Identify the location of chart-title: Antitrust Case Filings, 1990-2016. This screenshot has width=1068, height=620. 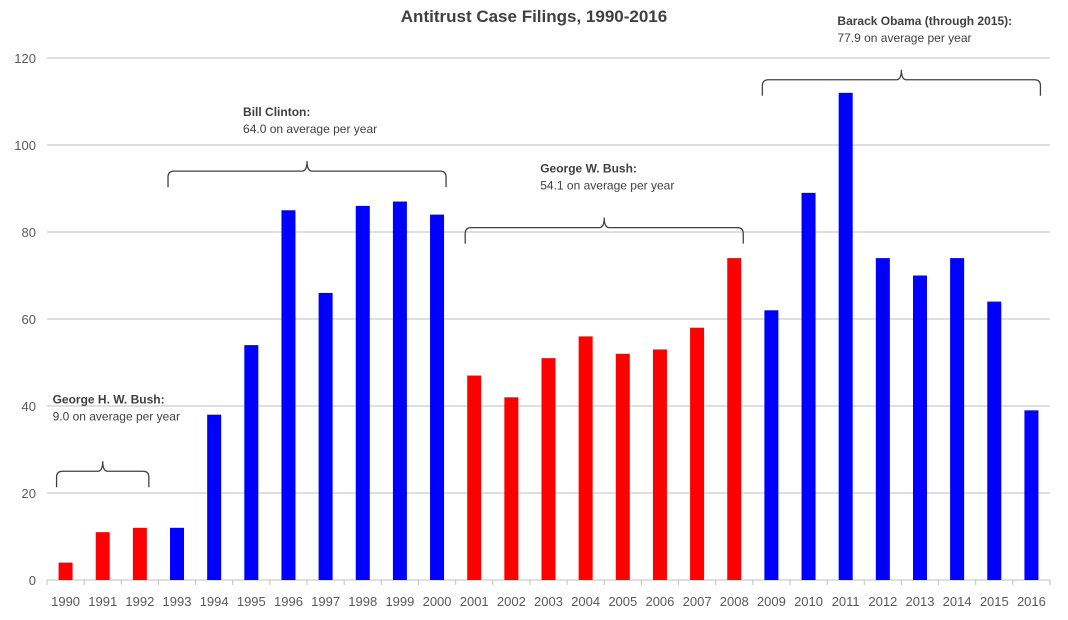
(534, 16).